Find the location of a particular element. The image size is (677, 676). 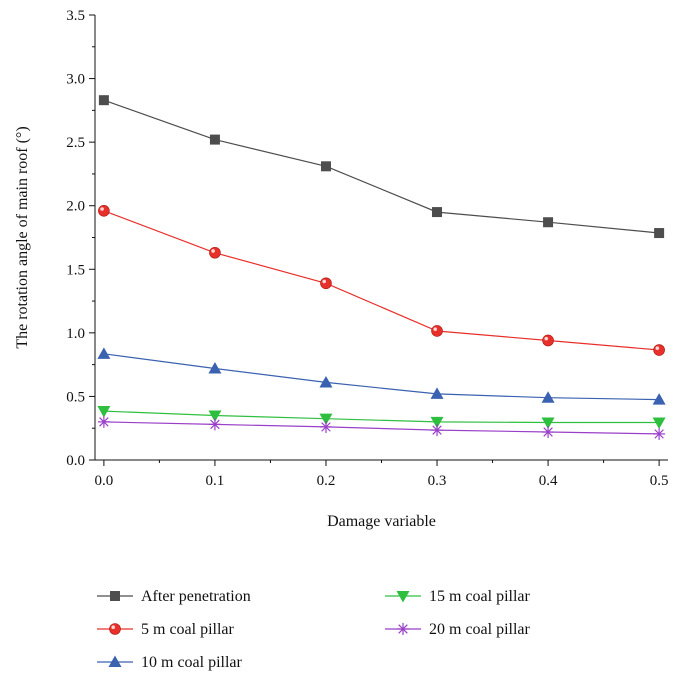

legend-item: 20 m coal pillar is located at coordinates (458, 629).